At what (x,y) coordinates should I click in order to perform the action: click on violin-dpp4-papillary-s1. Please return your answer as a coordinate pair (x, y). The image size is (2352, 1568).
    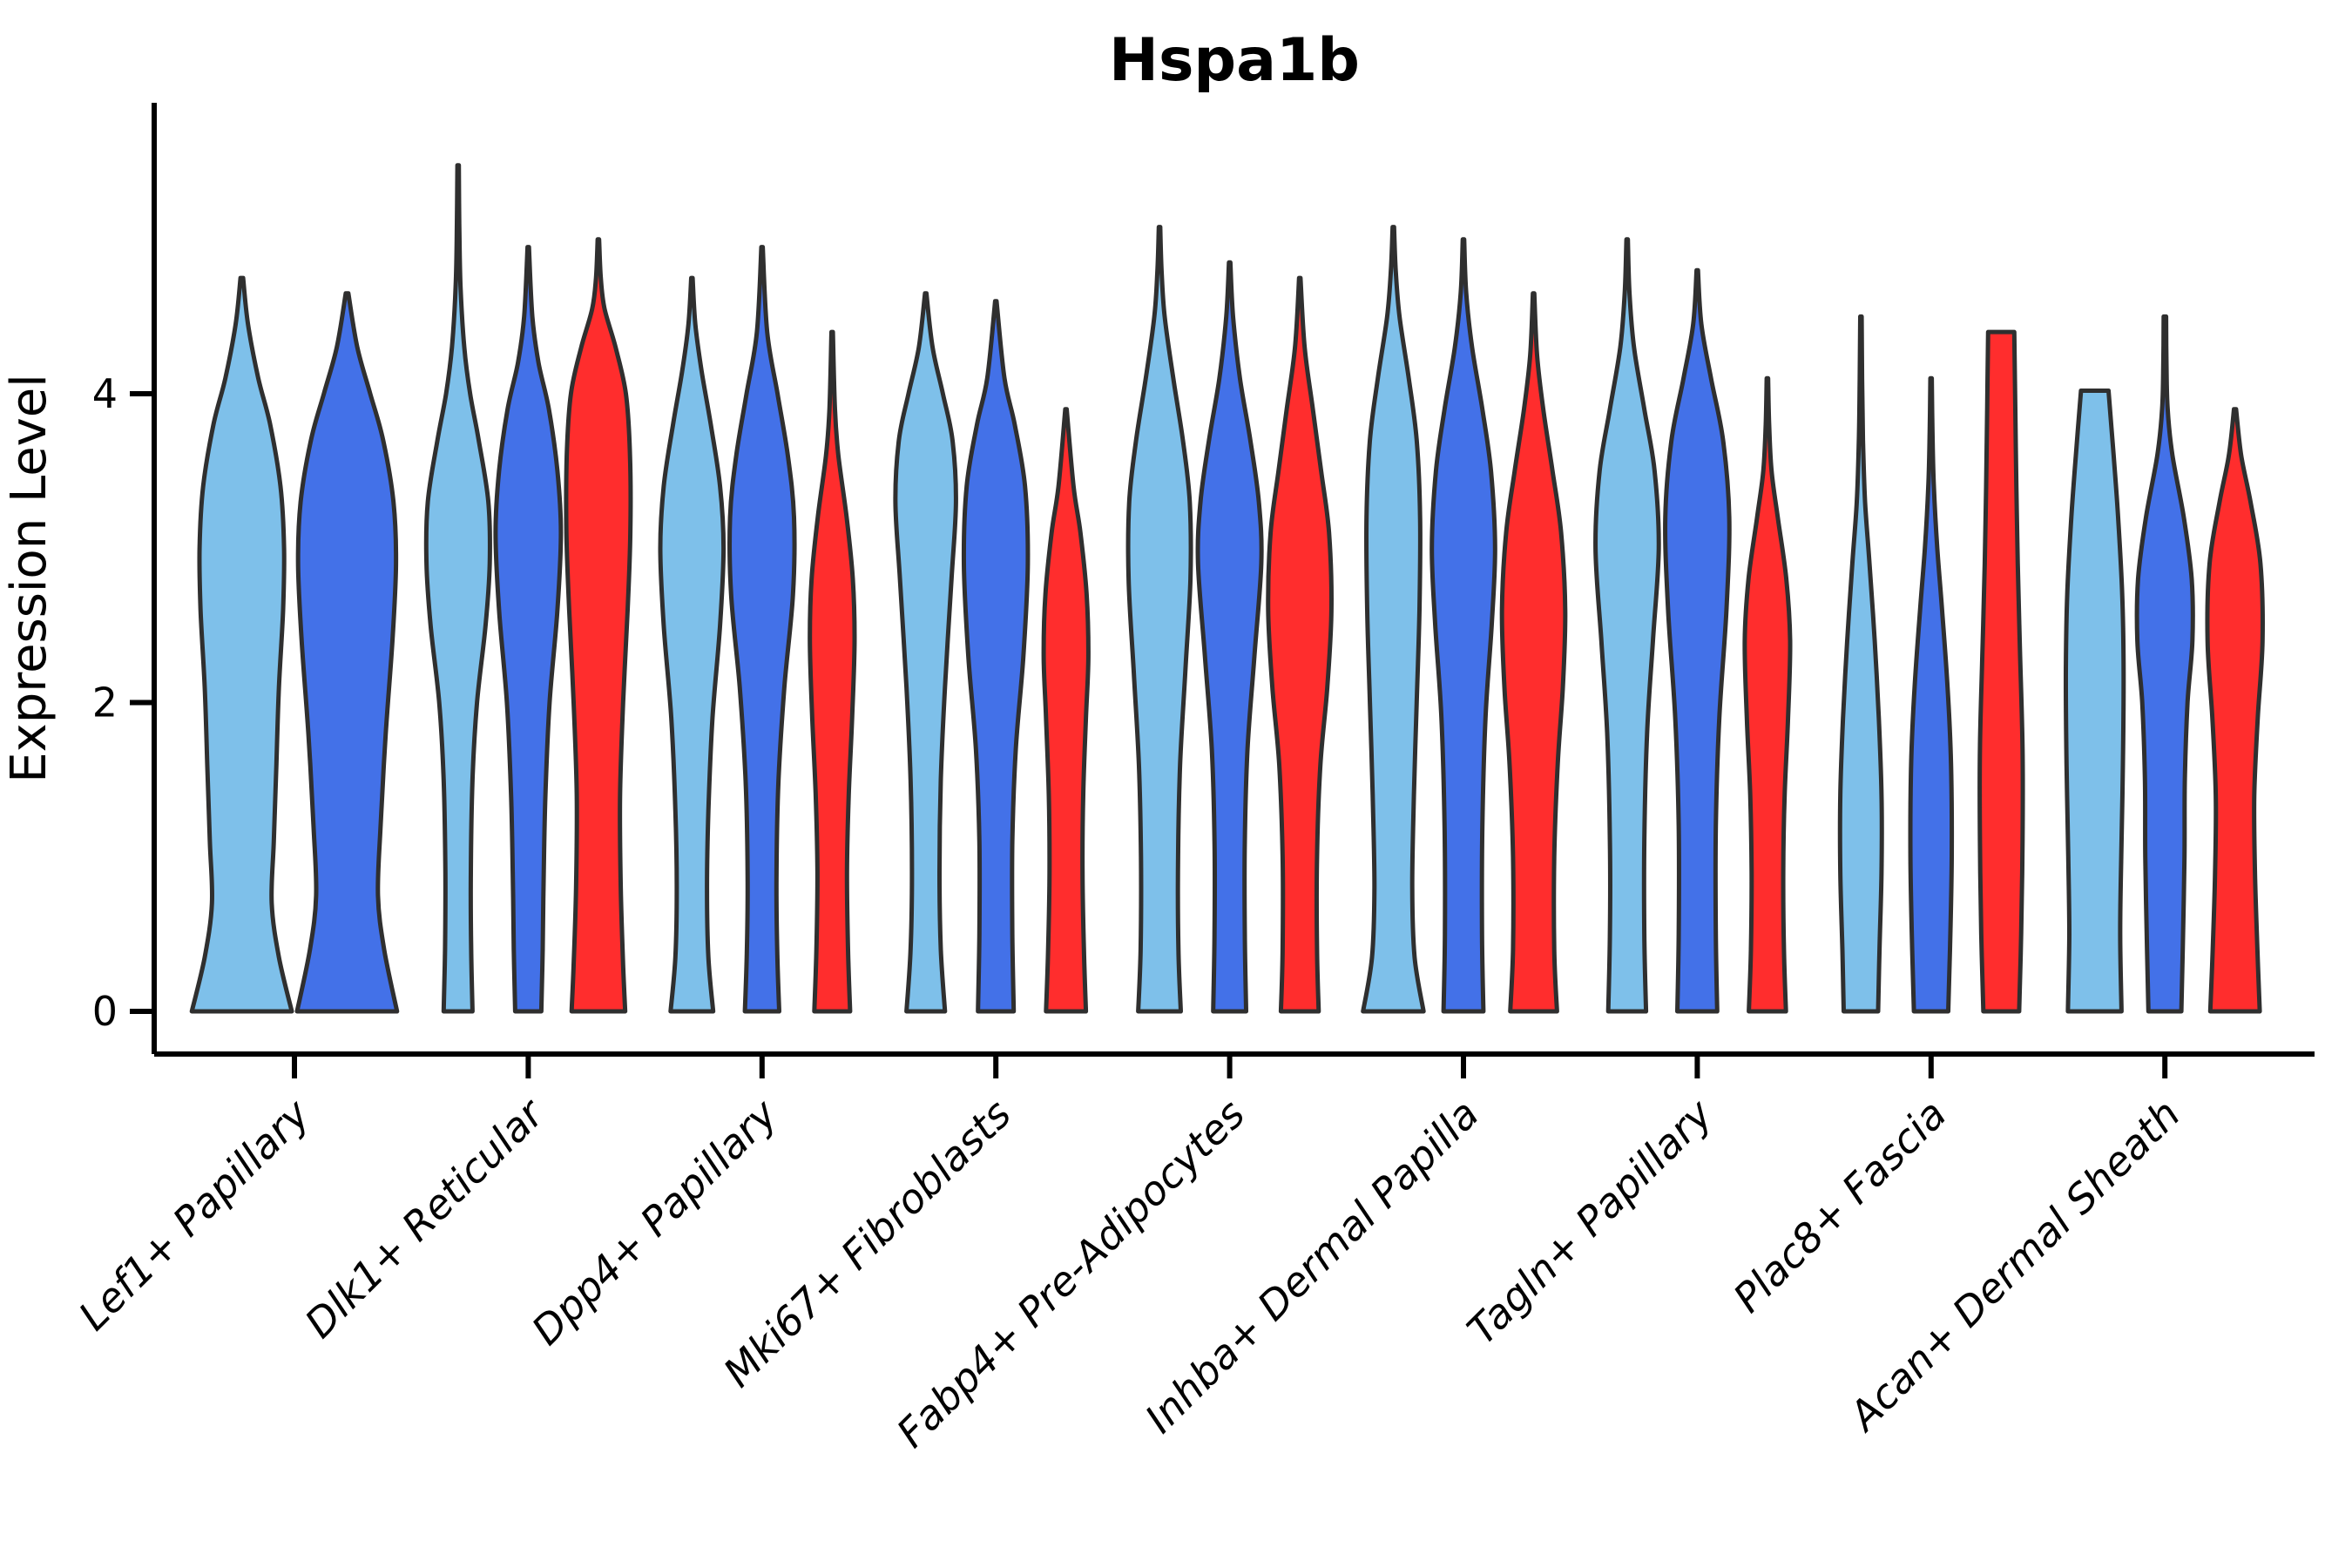
    Looking at the image, I should click on (692, 644).